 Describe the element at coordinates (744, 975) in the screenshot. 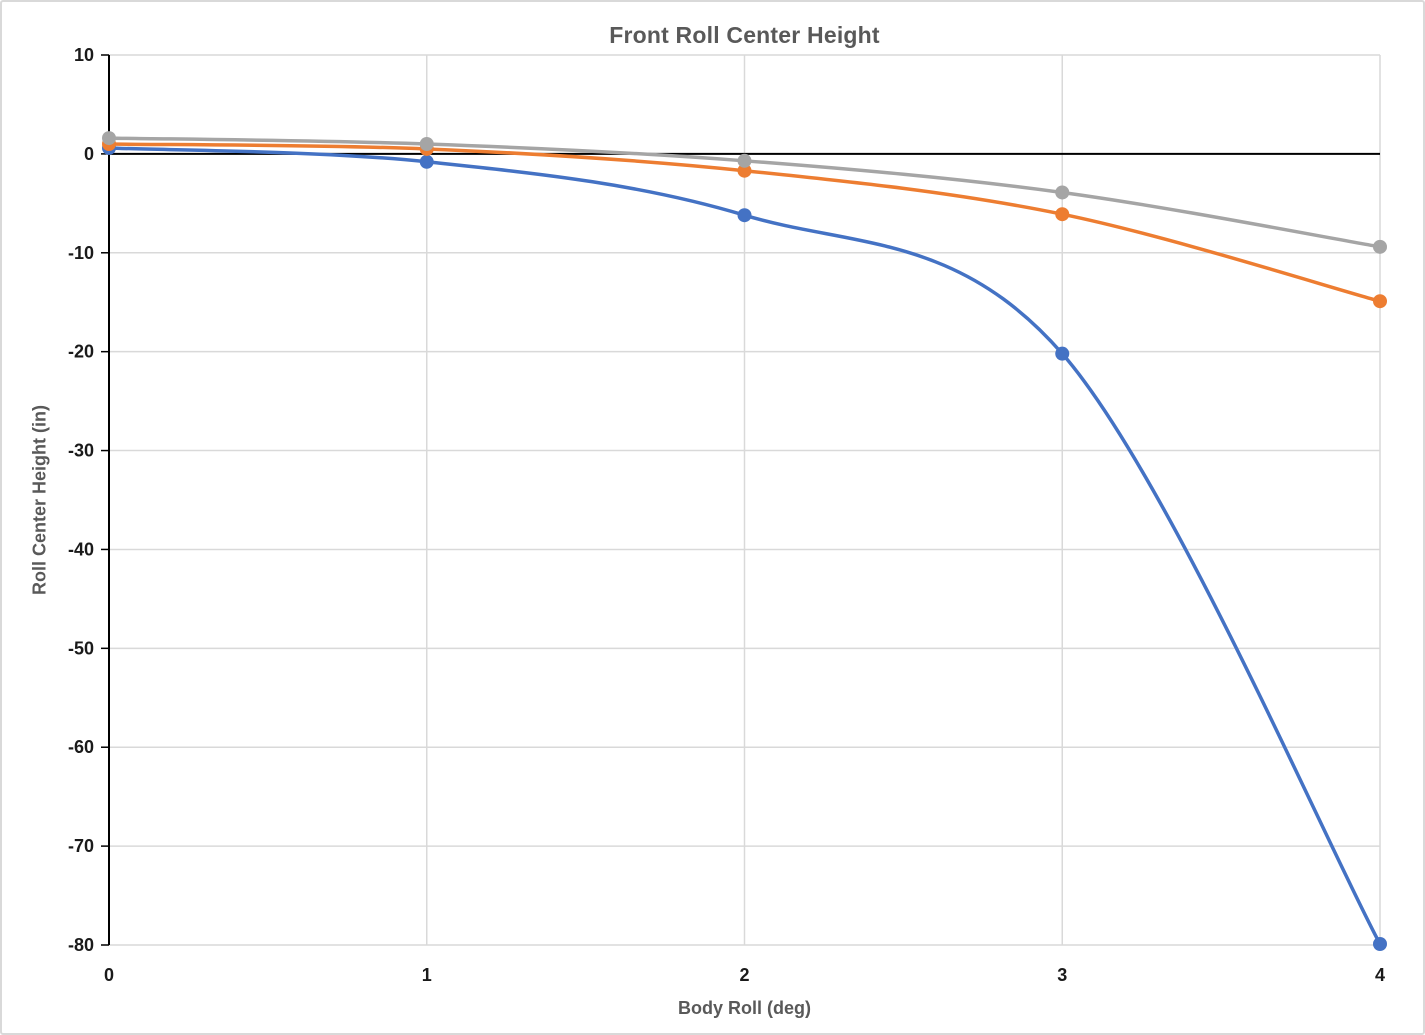

I see `x-tick-label: 2` at that location.